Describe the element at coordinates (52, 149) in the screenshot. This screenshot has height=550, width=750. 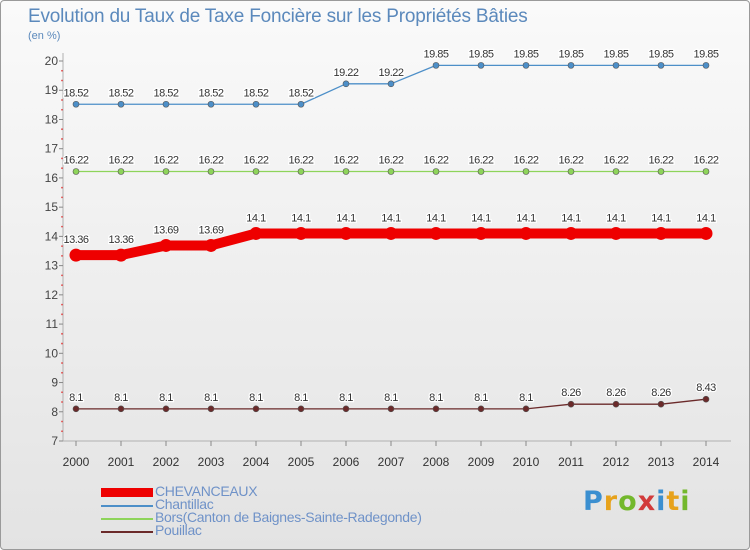
I see `y-tick-label: 17` at that location.